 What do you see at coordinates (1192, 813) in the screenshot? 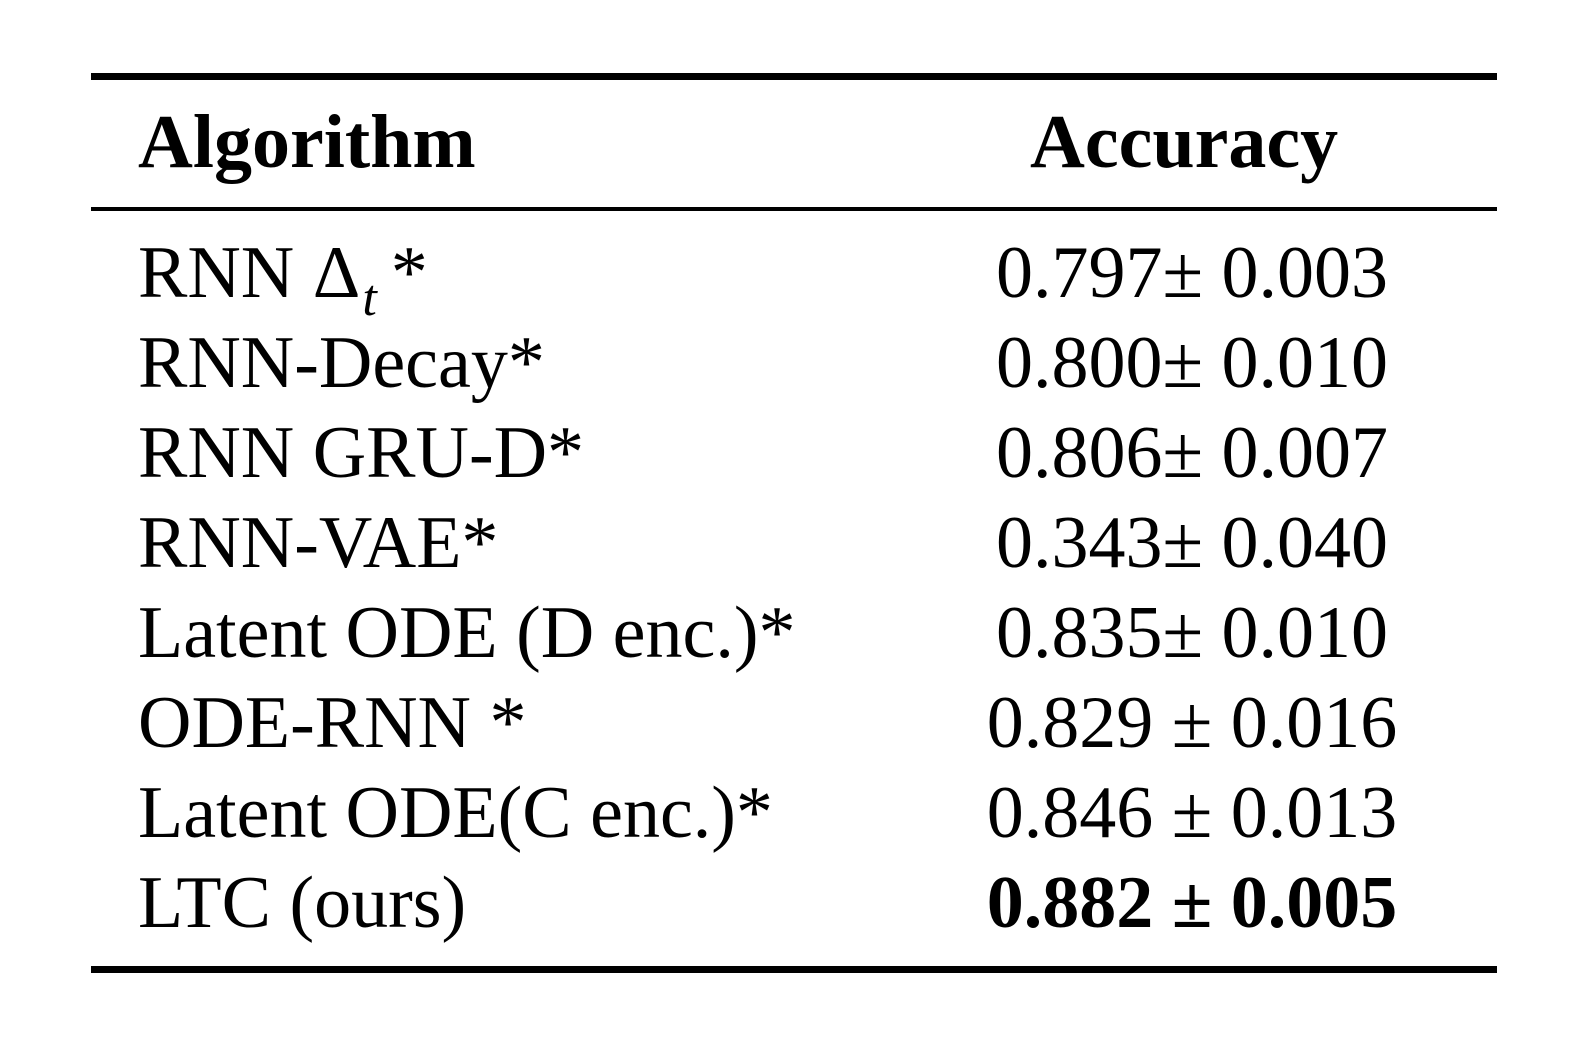
I see `row-accuracy: 0.846 ± 0.013` at bounding box center [1192, 813].